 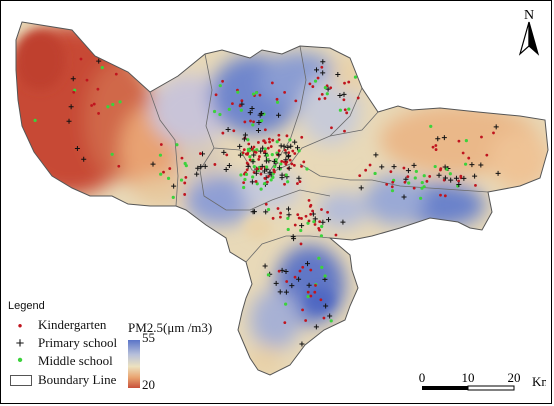 What do you see at coordinates (77, 379) in the screenshot?
I see `legend-label-boundary-line: Boundary Line` at bounding box center [77, 379].